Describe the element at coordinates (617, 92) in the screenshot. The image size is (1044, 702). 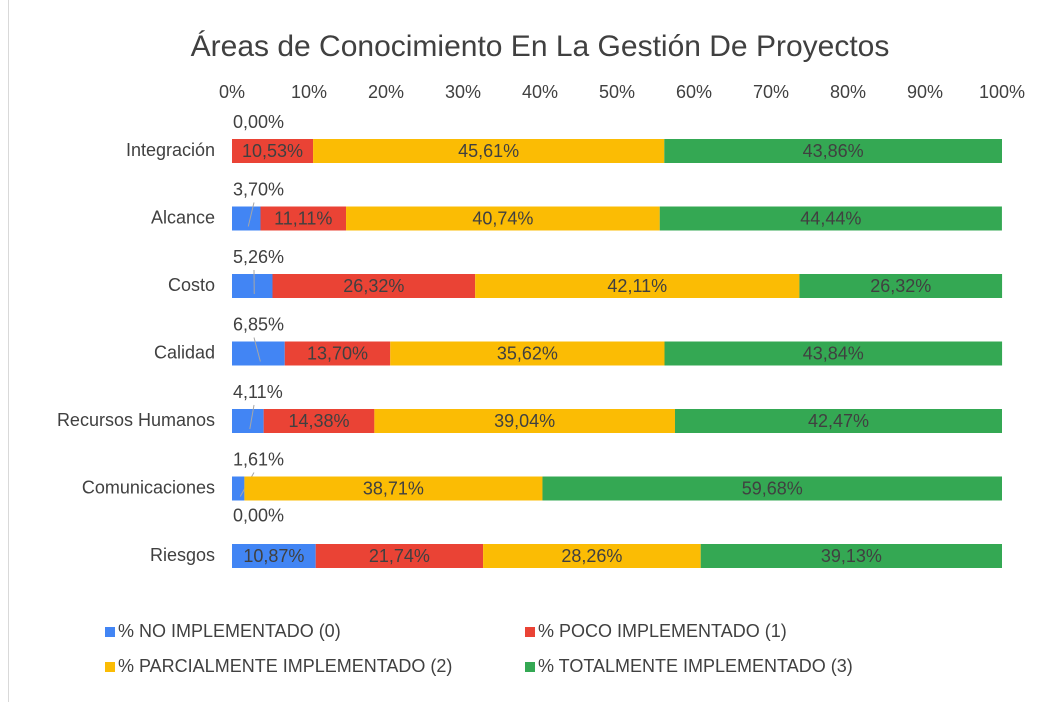
I see `x-tick-label: 50%` at that location.